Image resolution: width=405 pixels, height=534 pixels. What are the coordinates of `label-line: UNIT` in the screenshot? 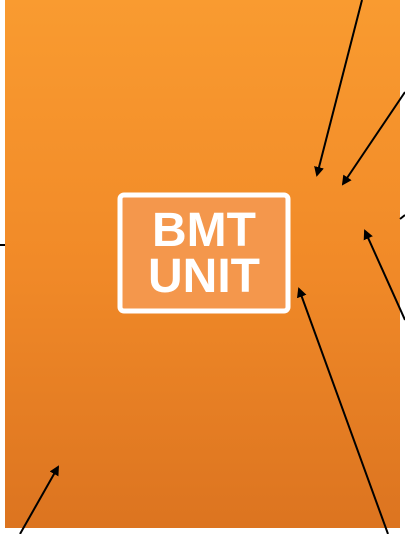 It's located at (204, 276).